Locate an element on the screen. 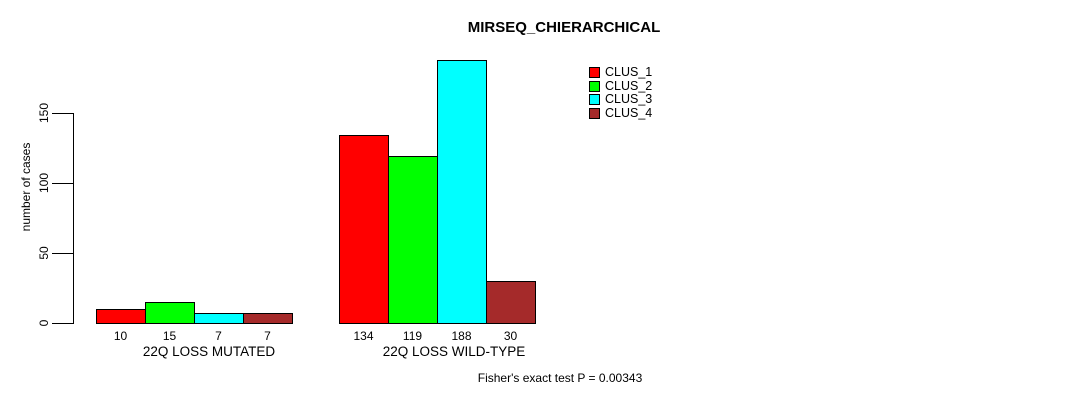  bar-clus_2-group1 is located at coordinates (170, 313).